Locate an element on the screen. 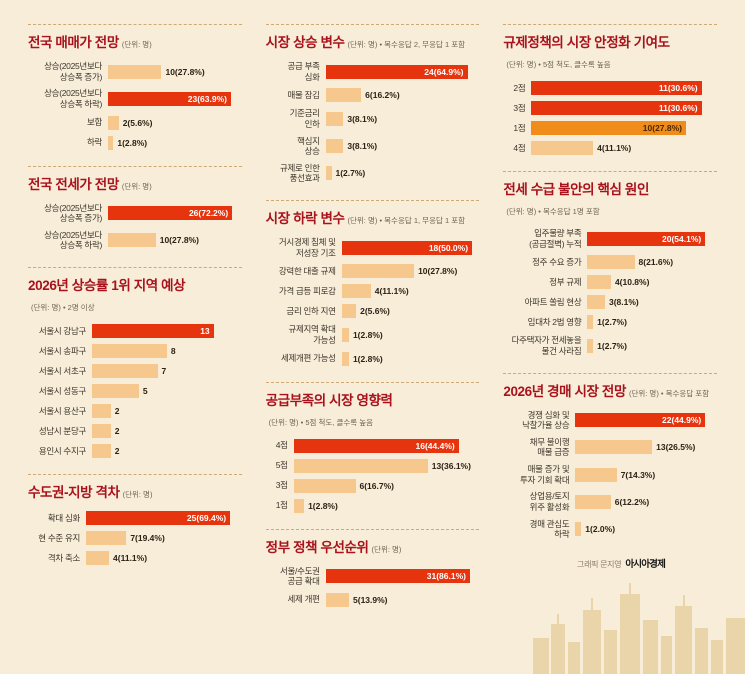 Image resolution: width=745 pixels, height=674 pixels. bar-track: 7 is located at coordinates (167, 371).